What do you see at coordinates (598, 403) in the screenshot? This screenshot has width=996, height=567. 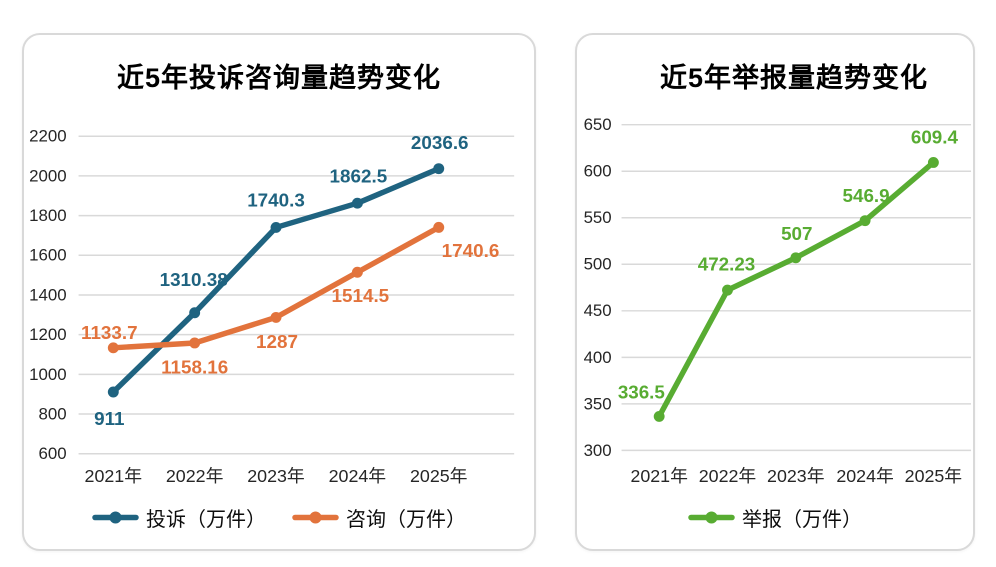 I see `svg-text: 350` at bounding box center [598, 403].